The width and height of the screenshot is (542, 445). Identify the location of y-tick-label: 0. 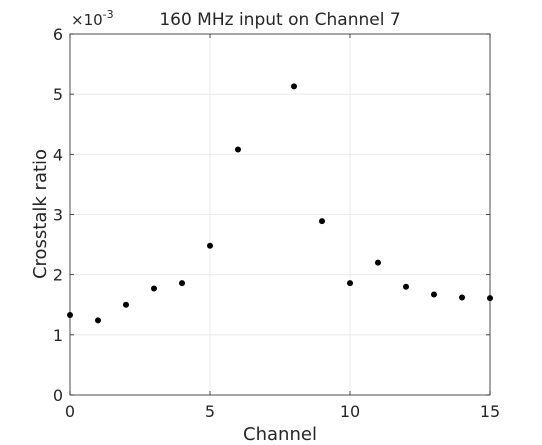
(58, 395).